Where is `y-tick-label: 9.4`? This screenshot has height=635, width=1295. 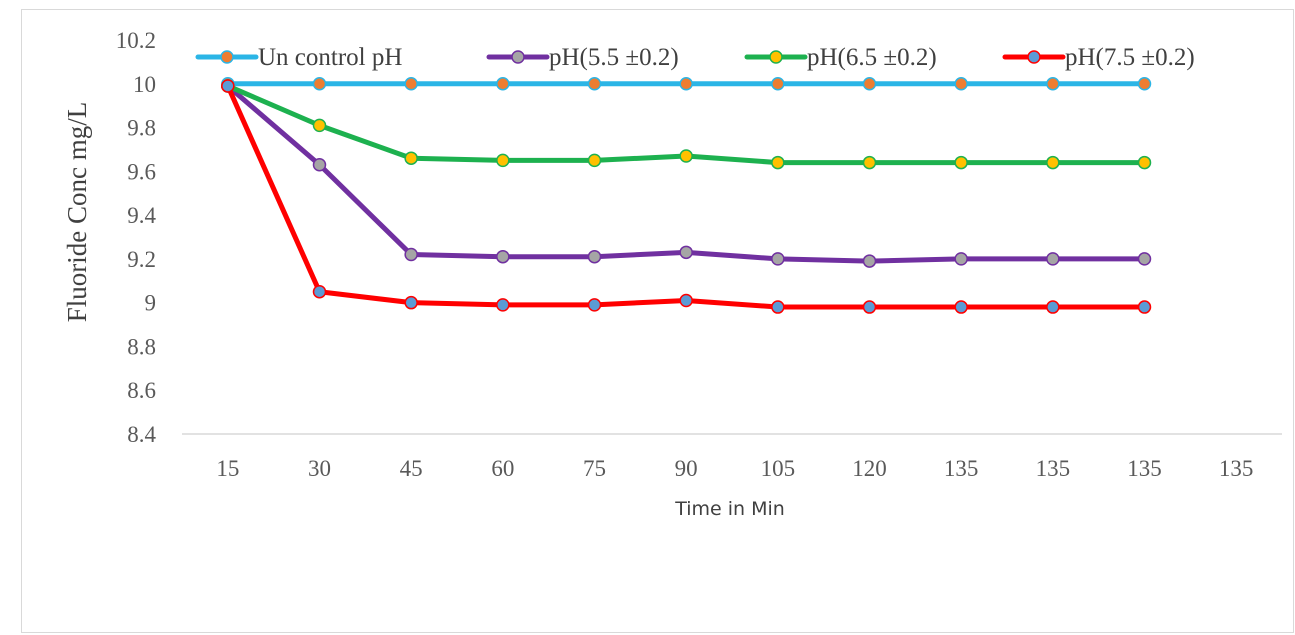
y-tick-label: 9.4 is located at coordinates (141, 215).